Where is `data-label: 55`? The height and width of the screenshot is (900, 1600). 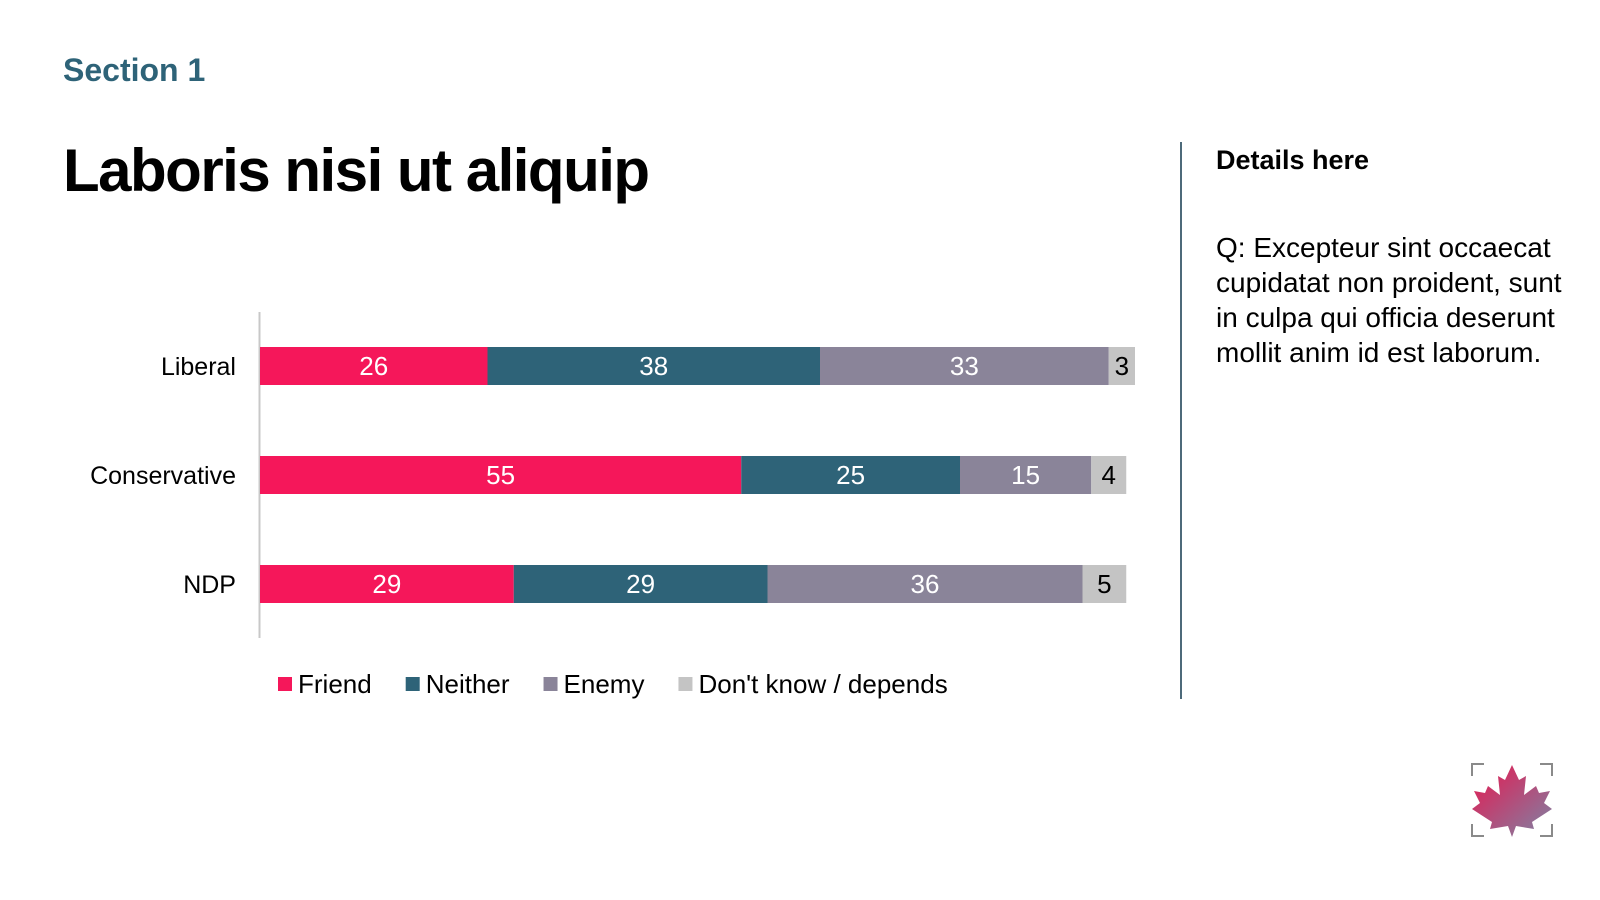
data-label: 55 is located at coordinates (500, 475).